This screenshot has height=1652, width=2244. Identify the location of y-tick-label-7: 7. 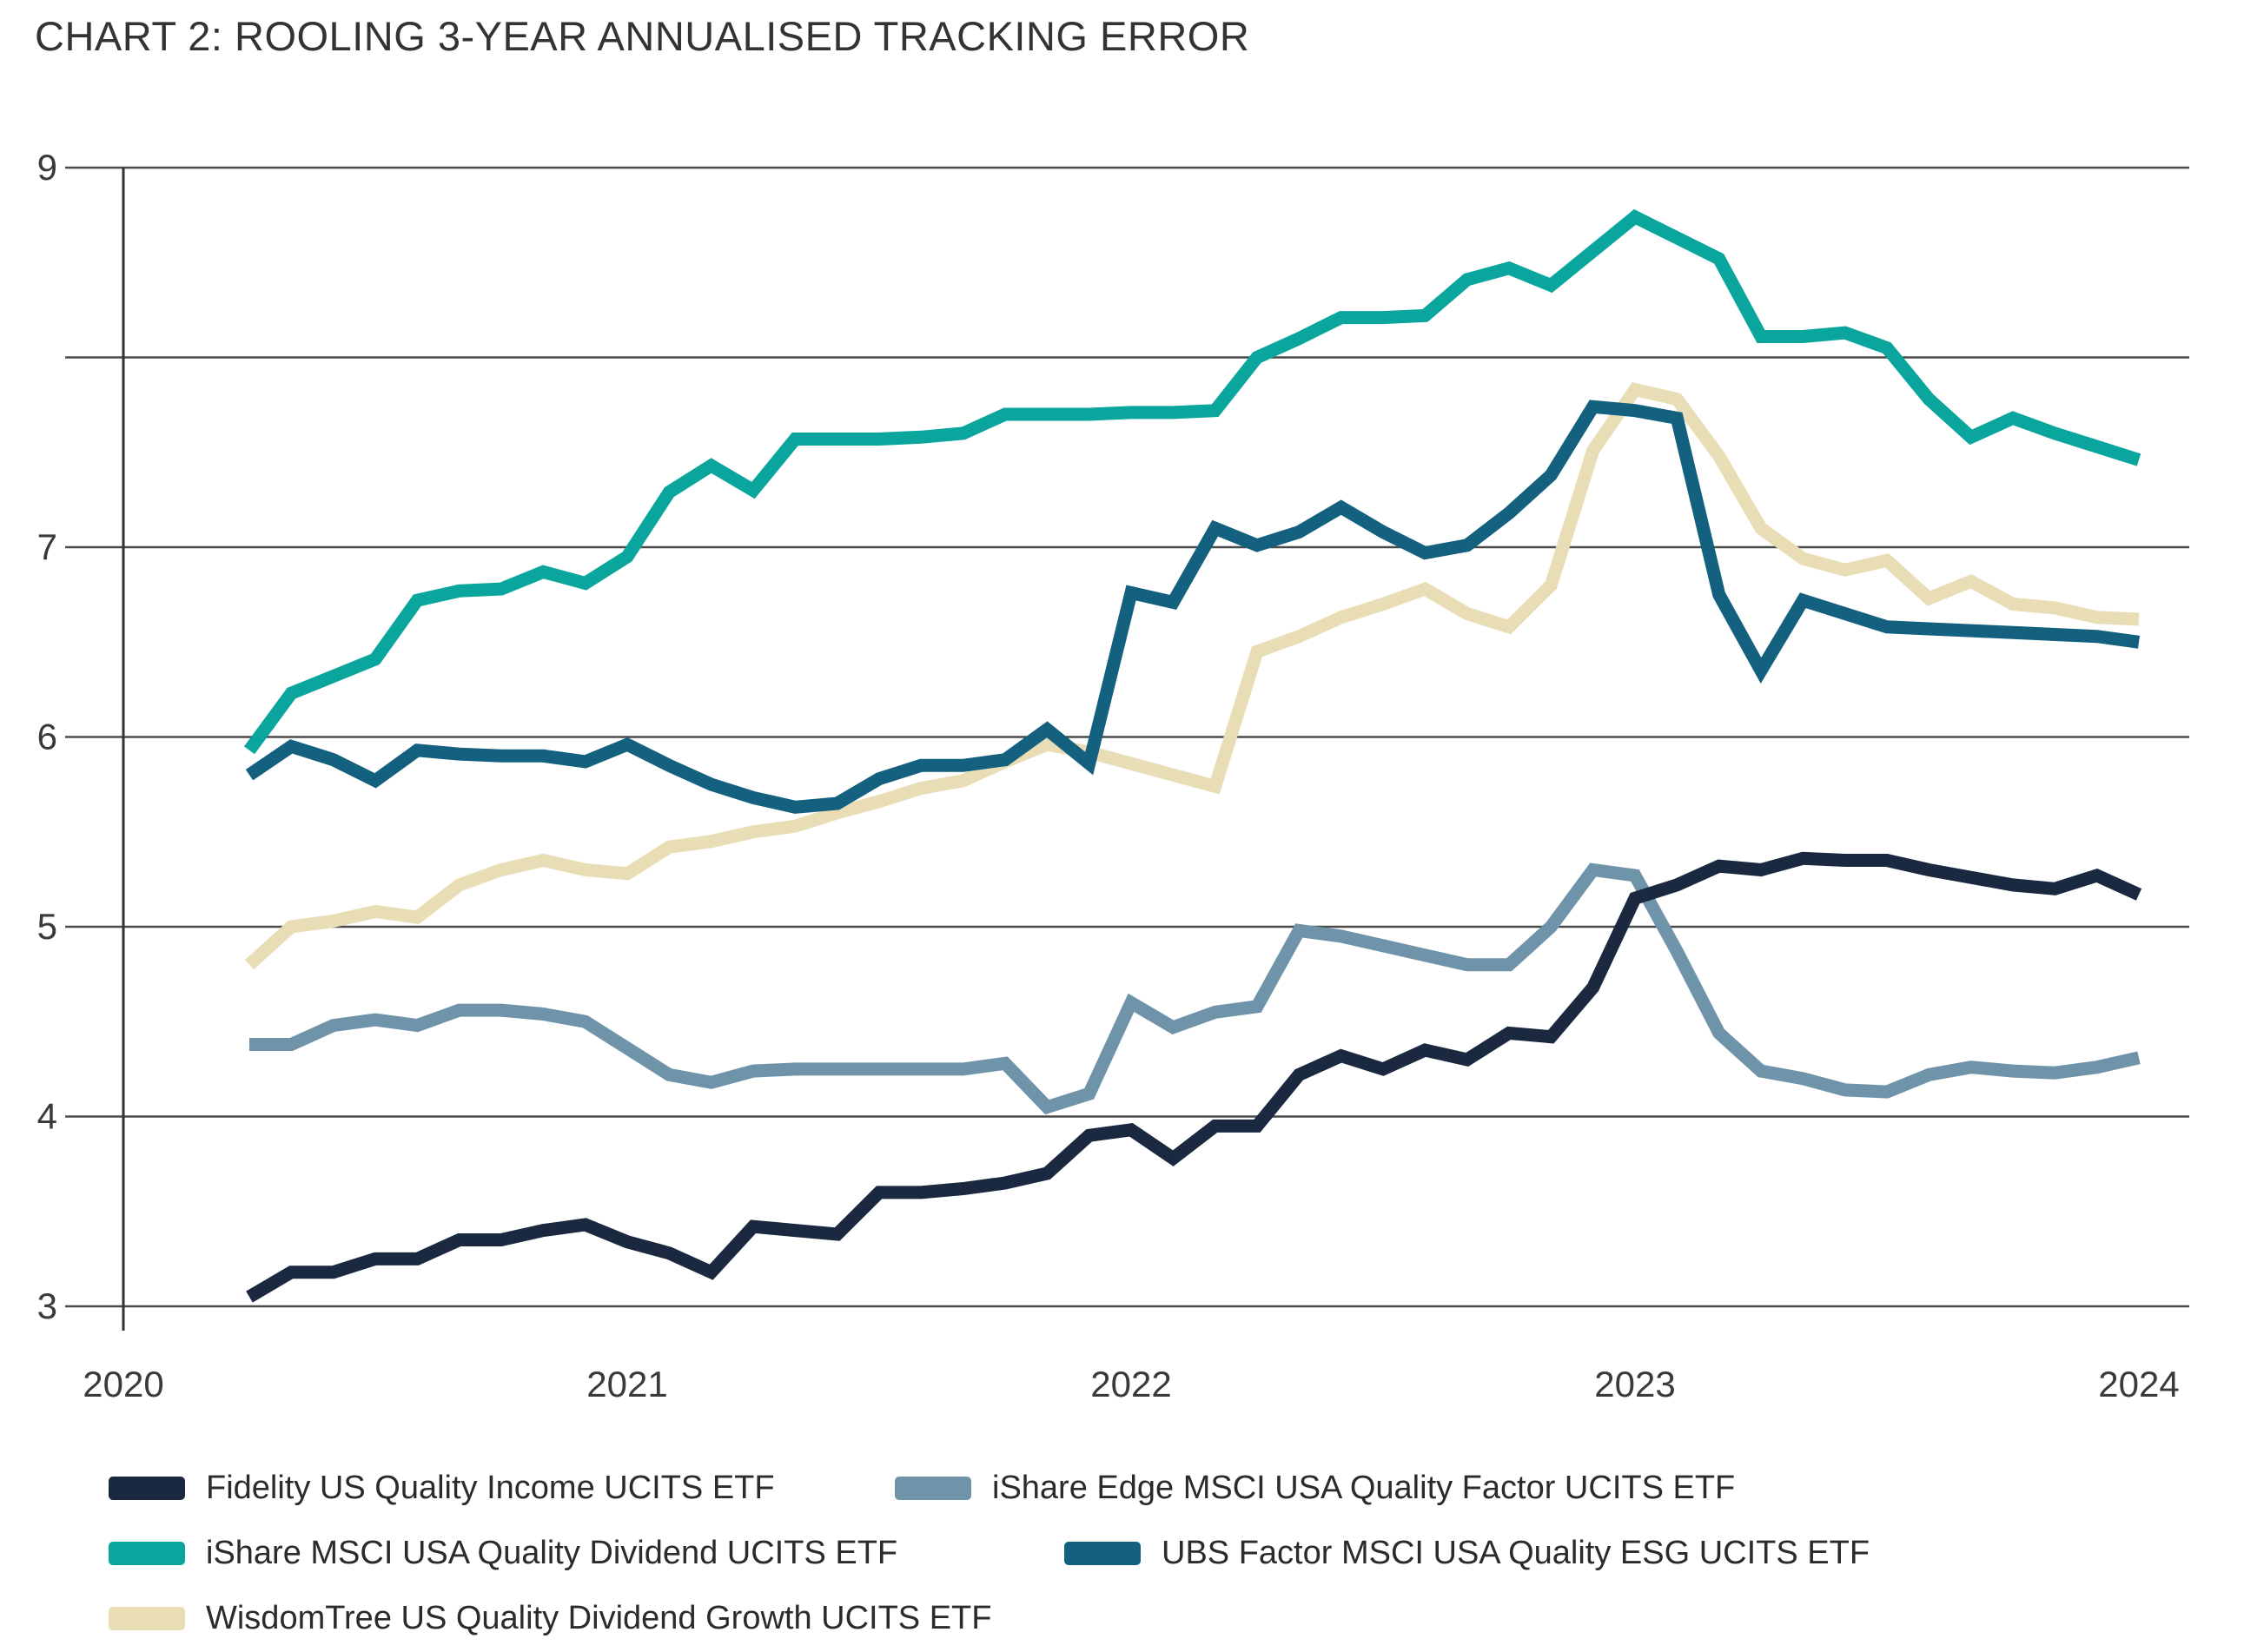
(47, 546).